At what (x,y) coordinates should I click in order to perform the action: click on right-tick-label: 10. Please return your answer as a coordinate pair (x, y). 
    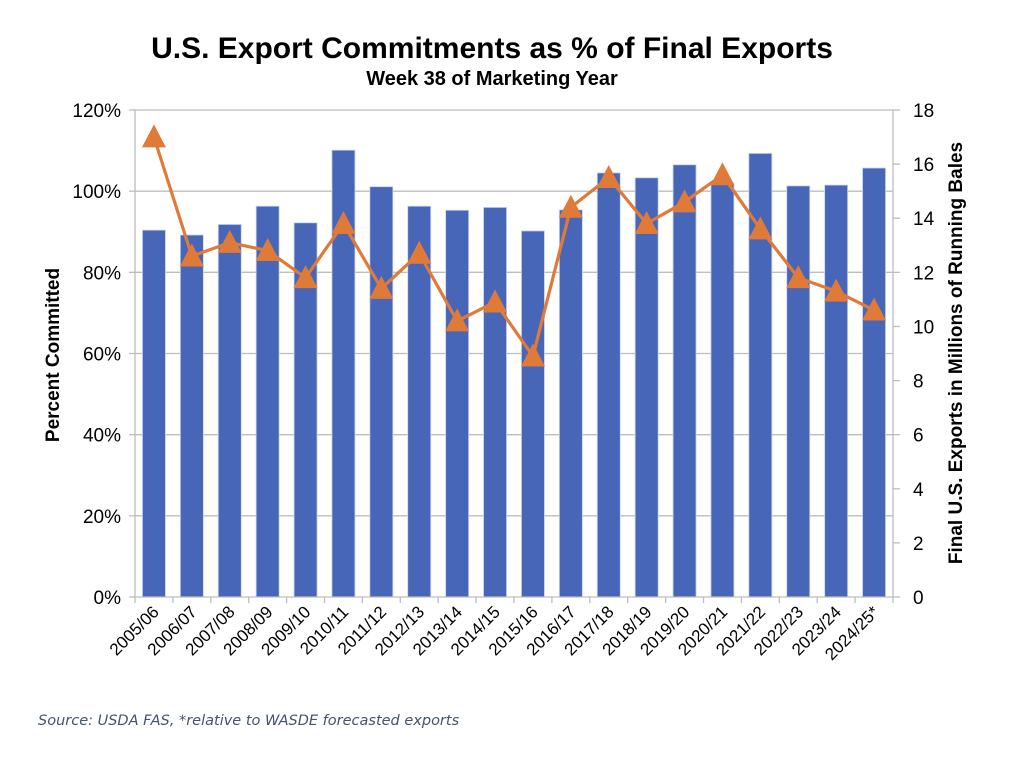
    Looking at the image, I should click on (923, 327).